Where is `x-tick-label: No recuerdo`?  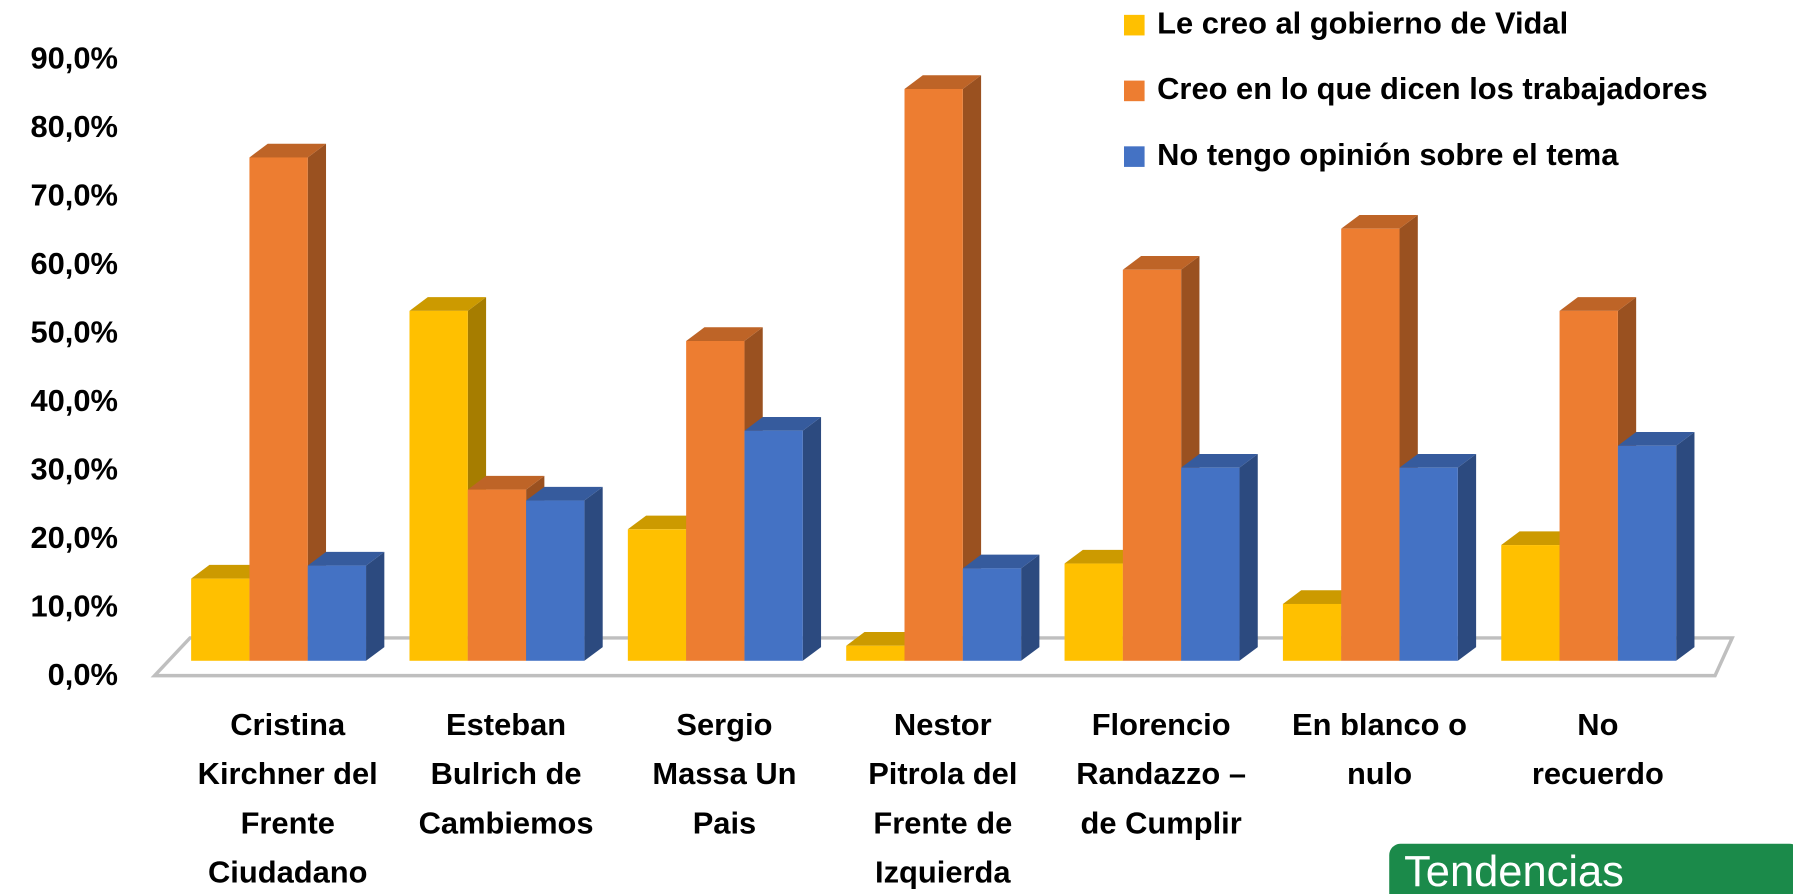 x-tick-label: No recuerdo is located at coordinates (1598, 749).